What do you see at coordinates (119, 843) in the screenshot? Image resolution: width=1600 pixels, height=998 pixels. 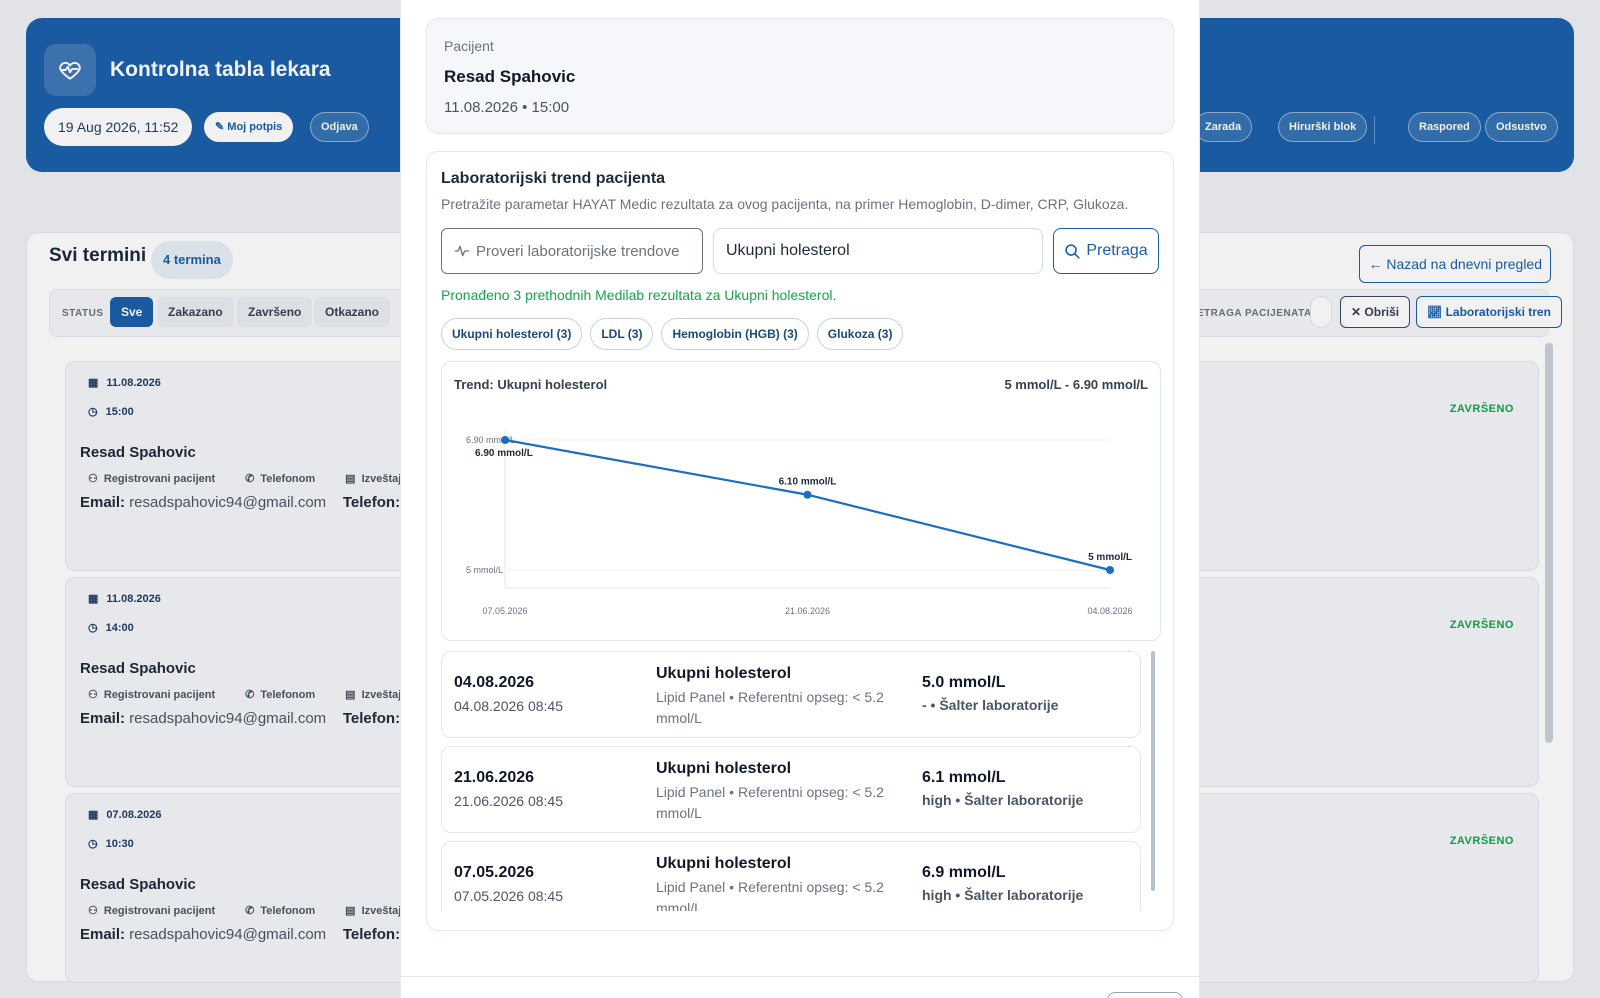 I see `appointment-time: 10:30` at bounding box center [119, 843].